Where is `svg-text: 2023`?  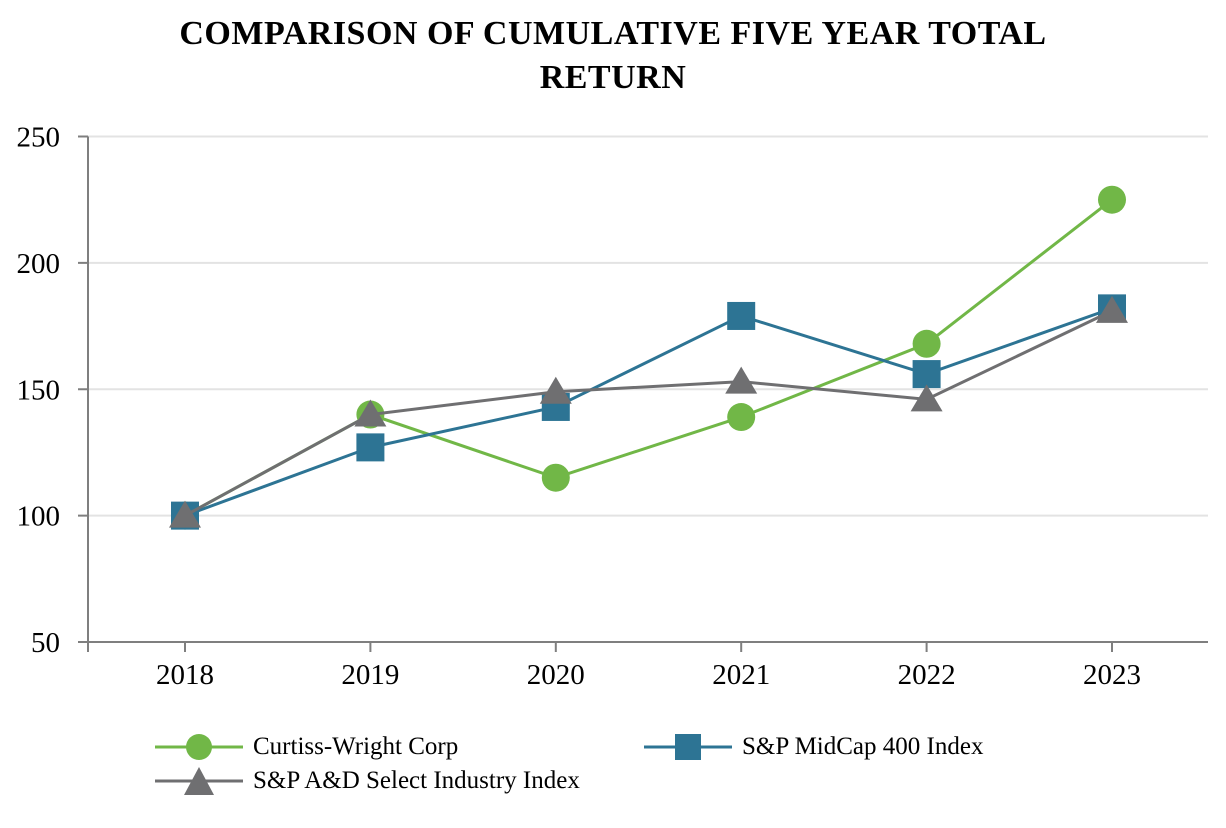
svg-text: 2023 is located at coordinates (1112, 675).